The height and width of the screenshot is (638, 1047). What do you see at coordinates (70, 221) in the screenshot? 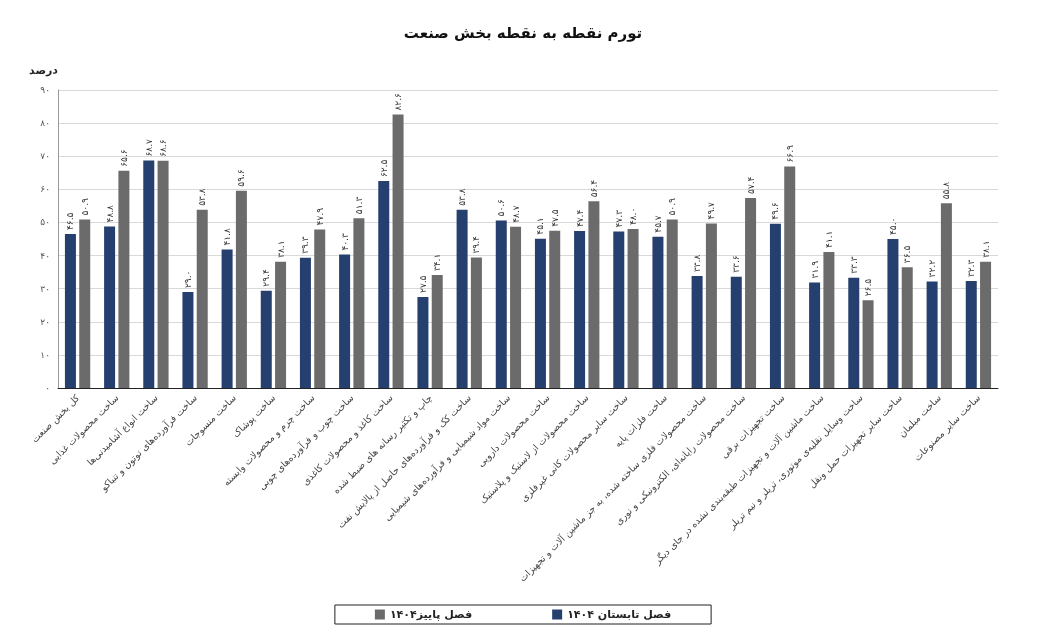
I see `data-label: ۴۶.۵` at bounding box center [70, 221].